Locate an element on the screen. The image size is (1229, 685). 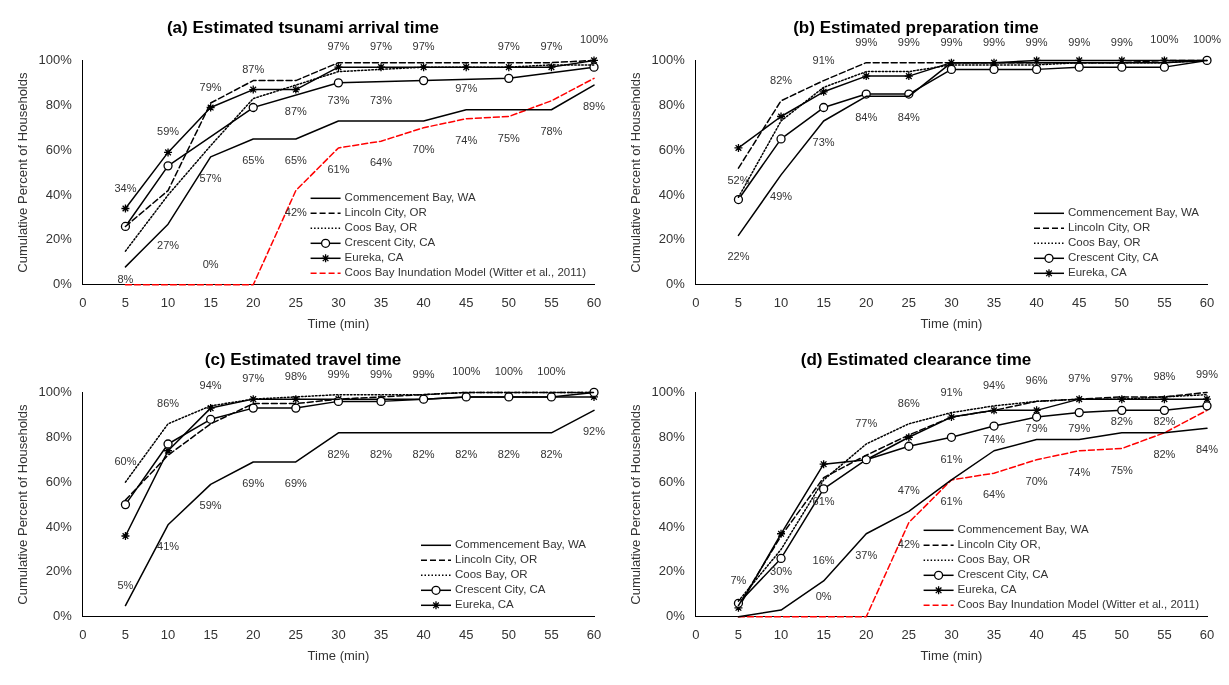
data-label: 70% is located at coordinates (423, 148).